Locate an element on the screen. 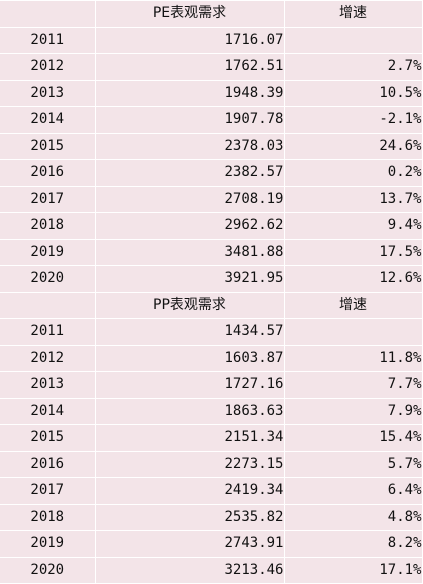  demand-cell: 2378.03 is located at coordinates (190, 146).